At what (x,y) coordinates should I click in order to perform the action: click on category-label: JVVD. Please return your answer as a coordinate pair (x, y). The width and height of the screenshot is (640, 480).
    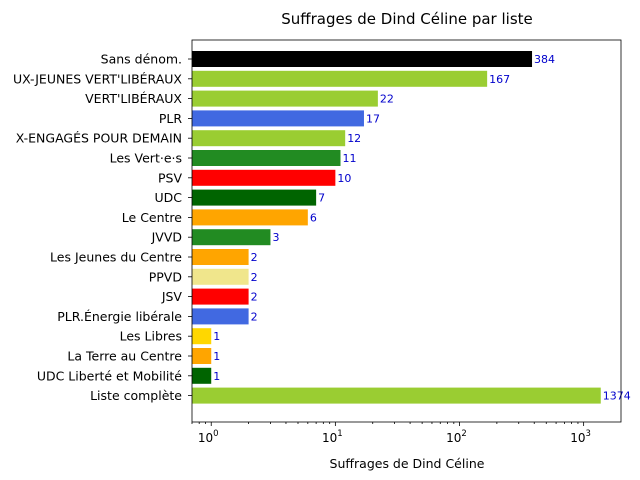
    Looking at the image, I should click on (166, 237).